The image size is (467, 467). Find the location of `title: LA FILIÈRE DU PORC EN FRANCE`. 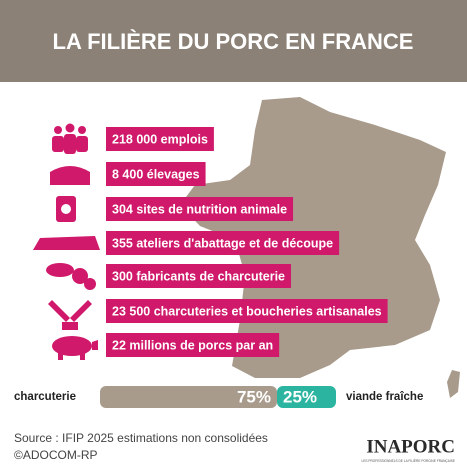

title: LA FILIÈRE DU PORC EN FRANCE is located at coordinates (233, 41).